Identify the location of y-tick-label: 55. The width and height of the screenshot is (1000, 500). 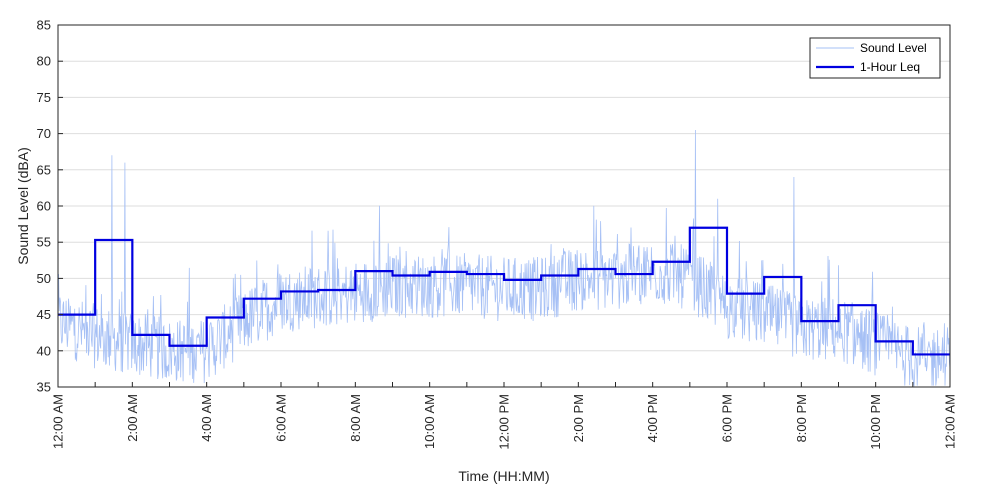
(44, 242).